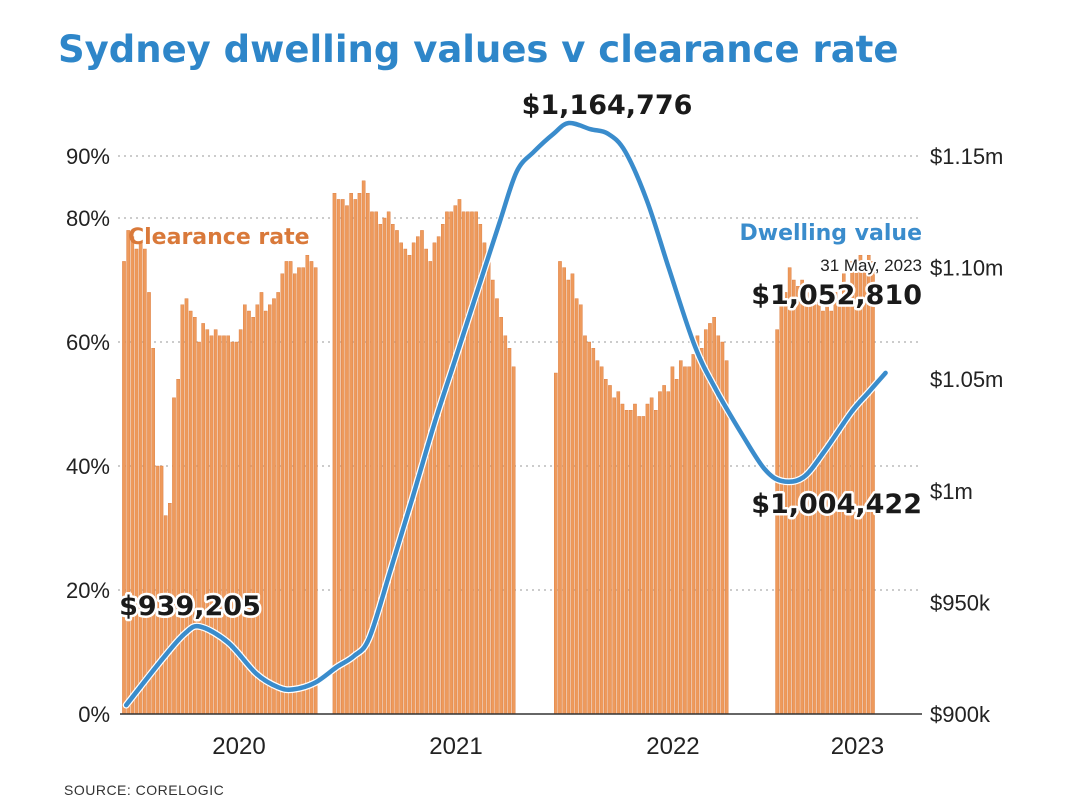 This screenshot has height=810, width=1080. Describe the element at coordinates (857, 746) in the screenshot. I see `x-tick-label: 2023` at that location.